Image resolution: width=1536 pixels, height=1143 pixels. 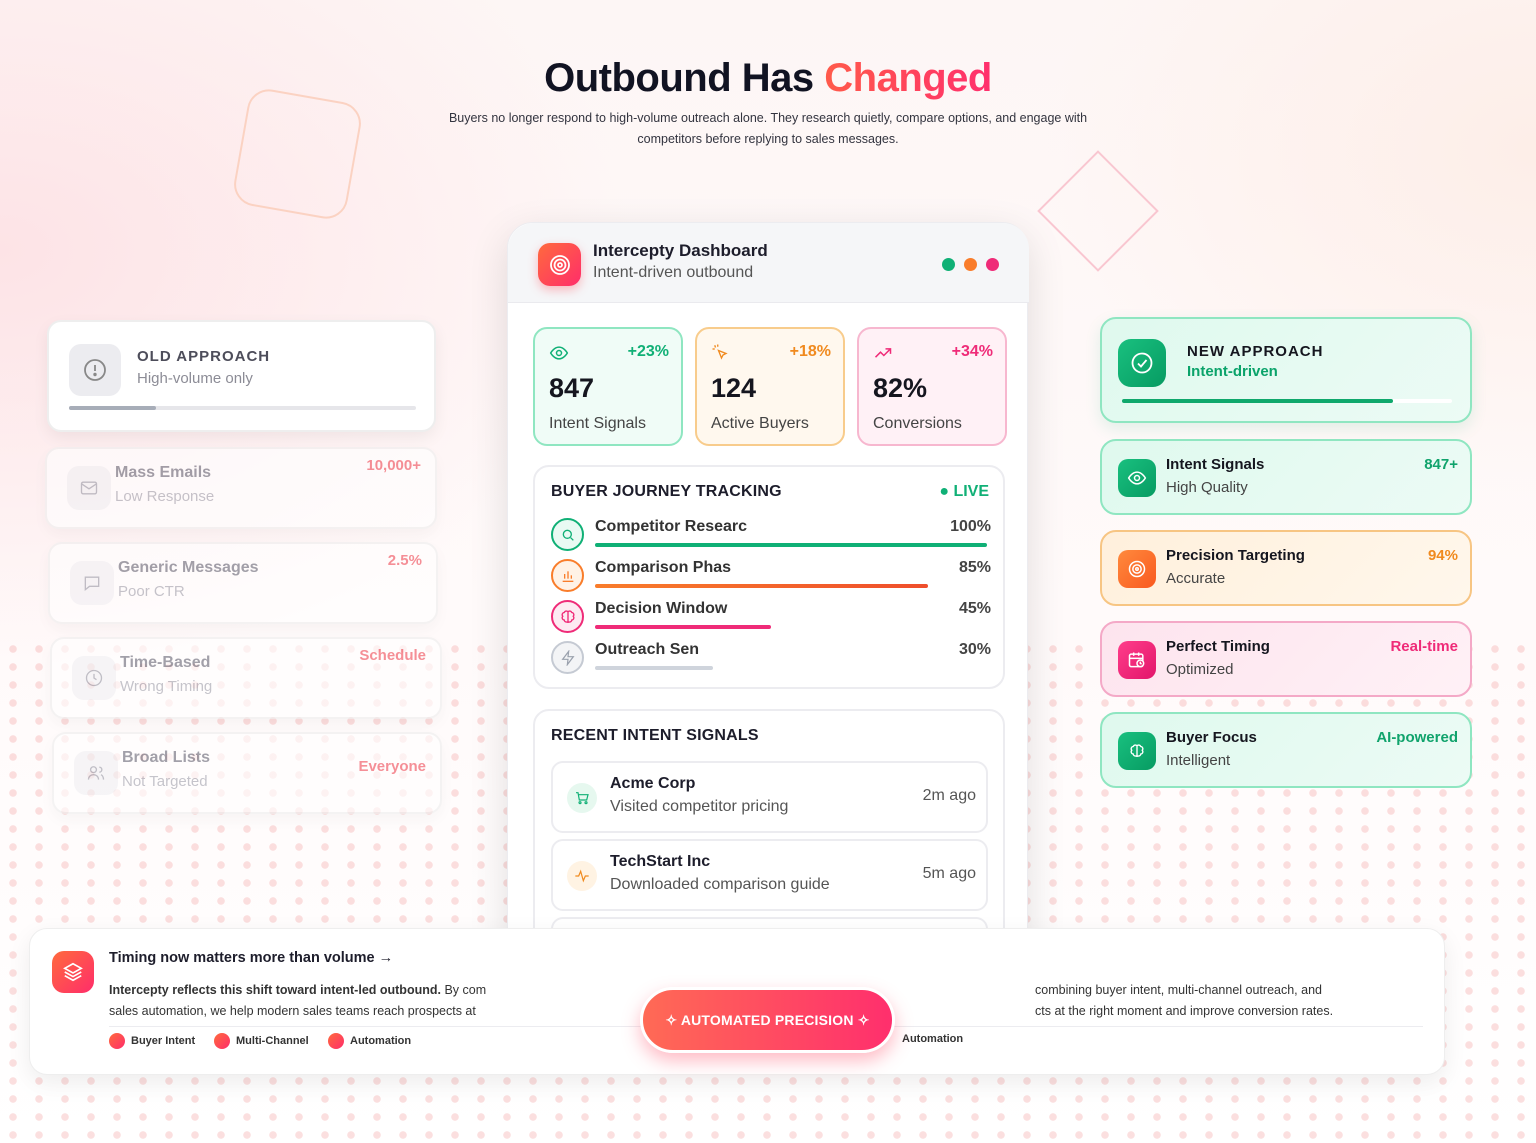 What do you see at coordinates (165, 662) in the screenshot?
I see `old-item-title: Time-Based` at bounding box center [165, 662].